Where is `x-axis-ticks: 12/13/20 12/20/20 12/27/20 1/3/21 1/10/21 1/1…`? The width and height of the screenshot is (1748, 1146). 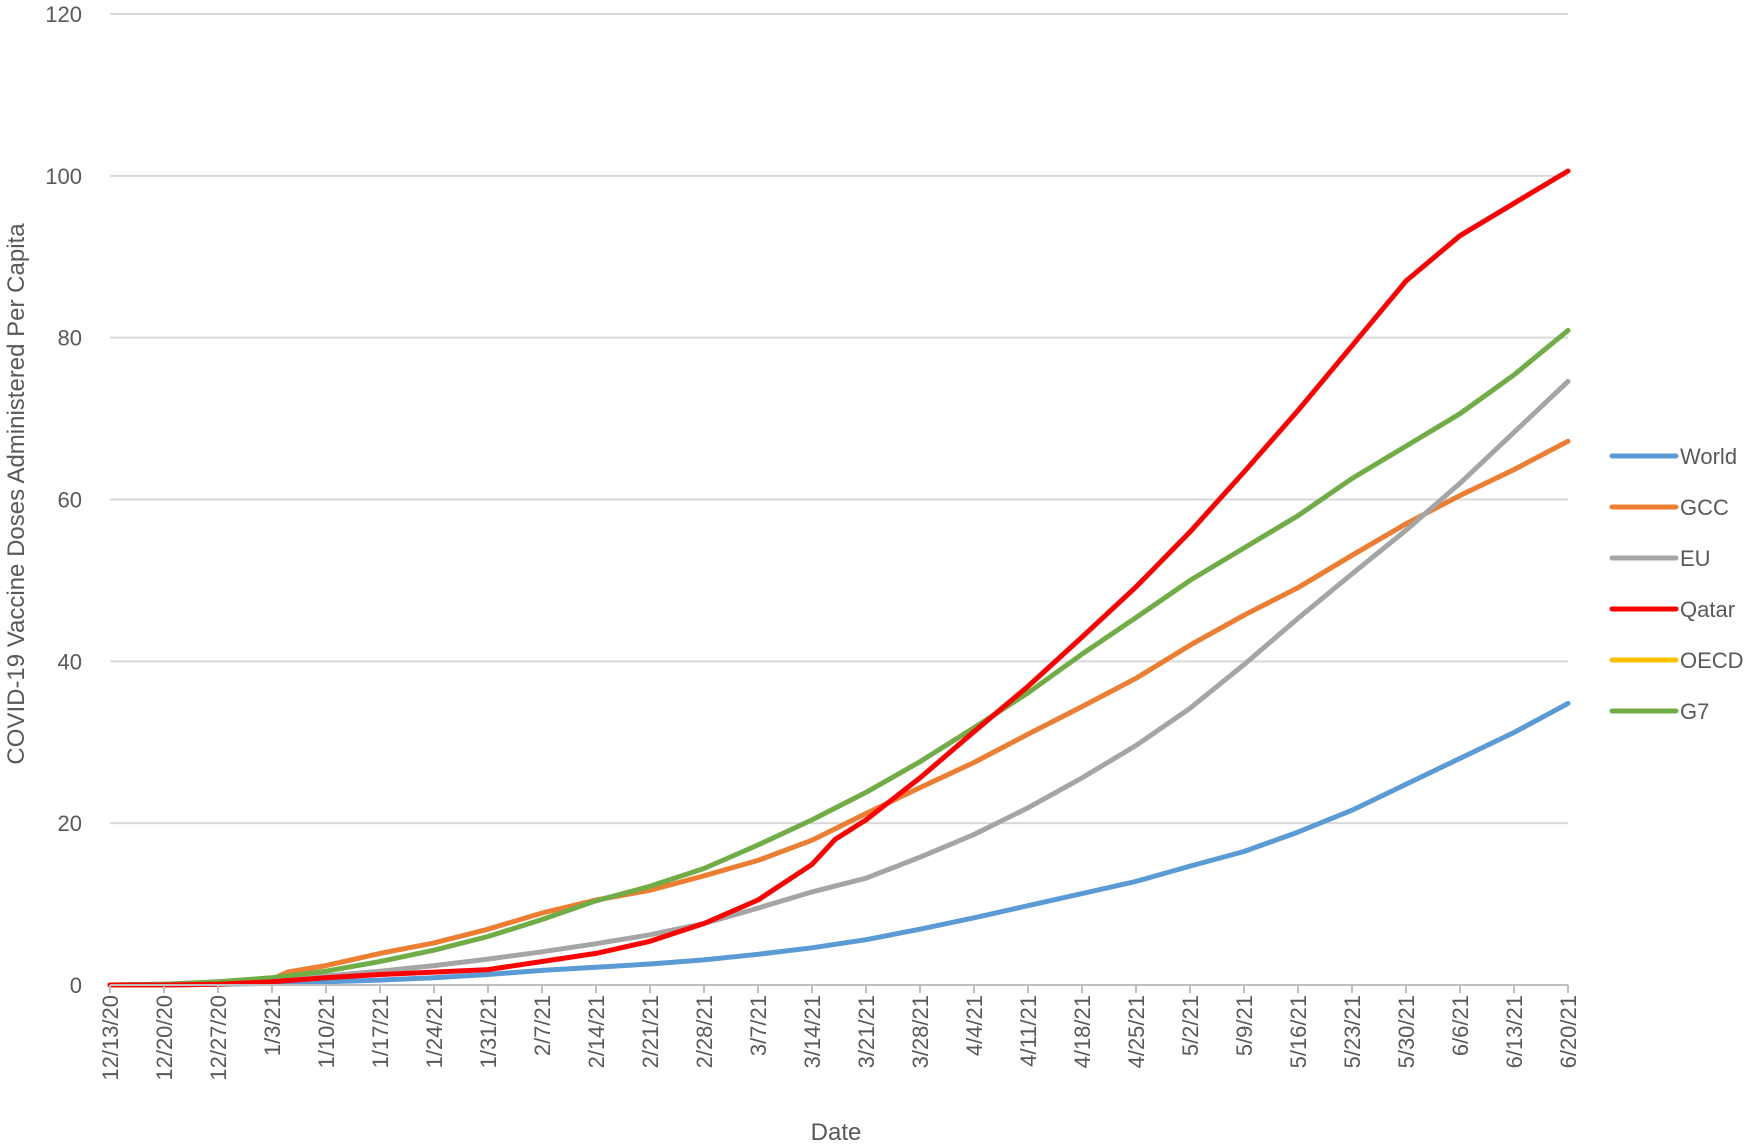 x-axis-ticks: 12/13/20 12/20/20 12/27/20 1/3/21 1/10/21 1/1… is located at coordinates (839, 1038).